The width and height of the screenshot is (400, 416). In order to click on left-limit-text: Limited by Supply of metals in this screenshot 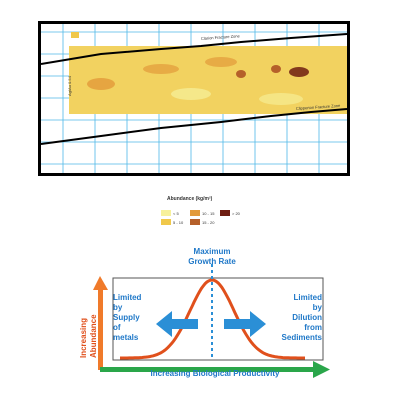, I will do `click(127, 317)`.